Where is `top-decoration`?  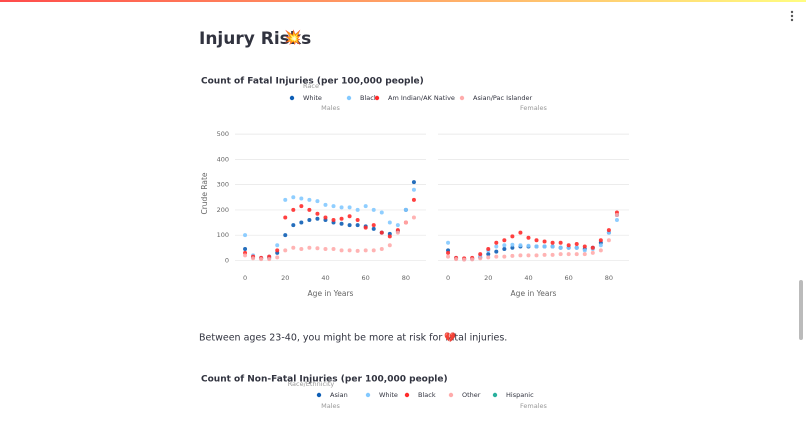
top-decoration is located at coordinates (403, 1).